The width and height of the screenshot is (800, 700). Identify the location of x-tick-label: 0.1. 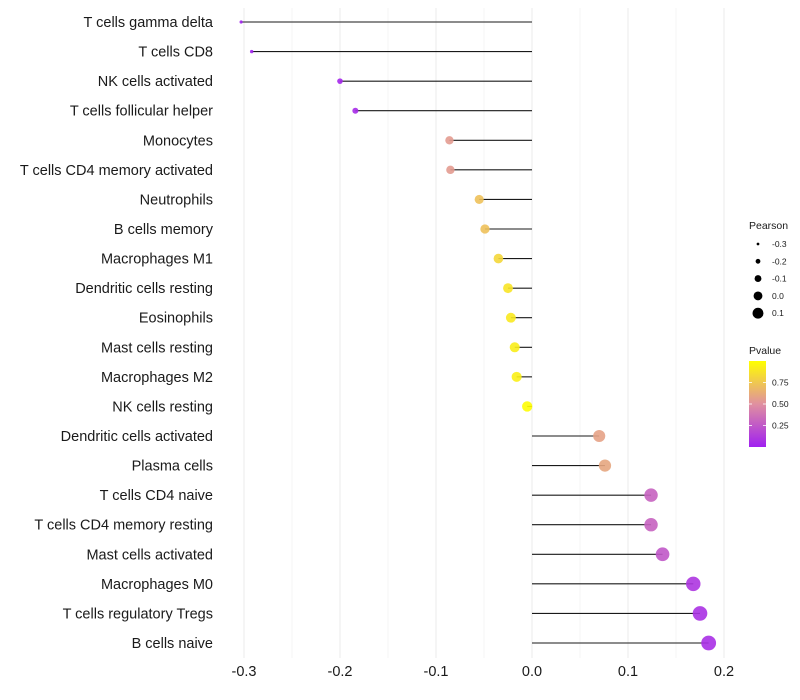
(628, 672).